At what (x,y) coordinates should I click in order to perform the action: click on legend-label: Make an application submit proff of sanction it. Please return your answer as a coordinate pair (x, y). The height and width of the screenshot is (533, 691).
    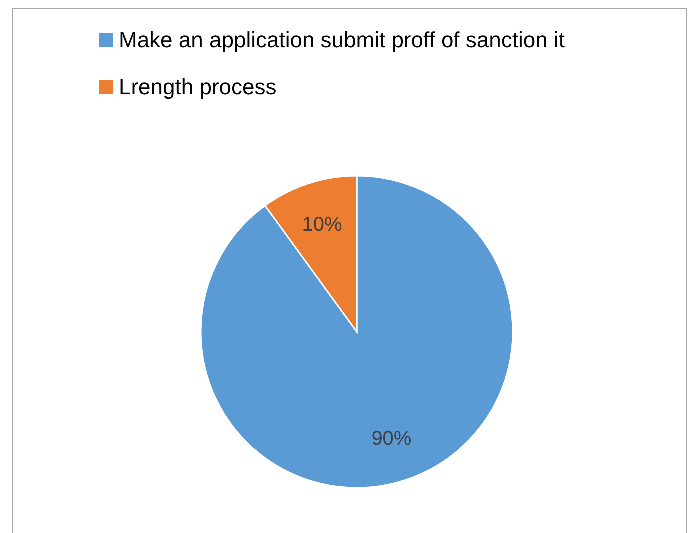
    Looking at the image, I should click on (342, 40).